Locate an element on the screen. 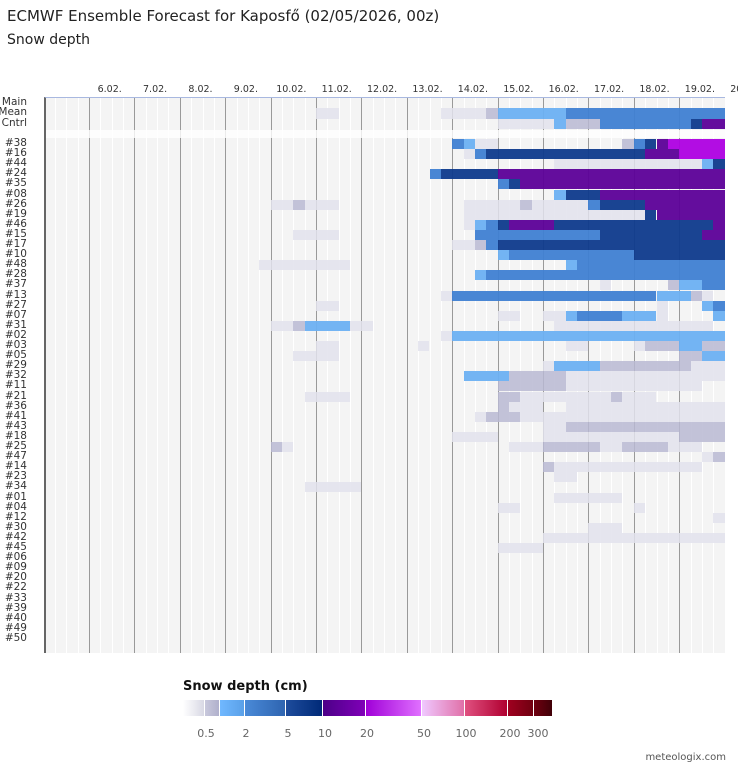 The image size is (738, 768). x-tick-label: 7.02. is located at coordinates (155, 89).